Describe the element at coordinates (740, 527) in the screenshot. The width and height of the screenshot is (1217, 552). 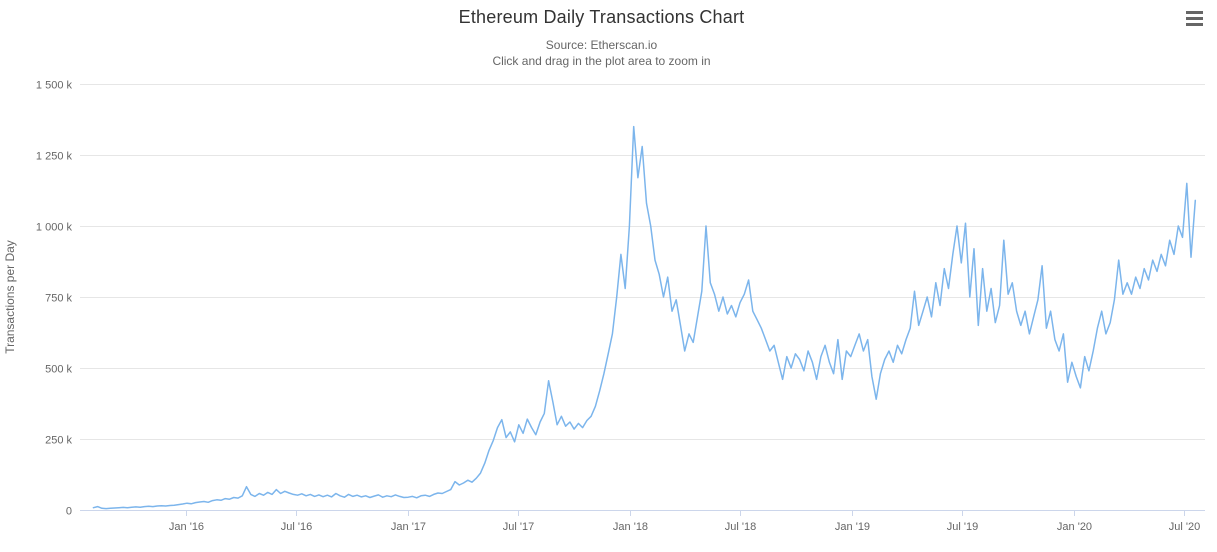
I see `x-axis-tick-label: Jul '18` at that location.